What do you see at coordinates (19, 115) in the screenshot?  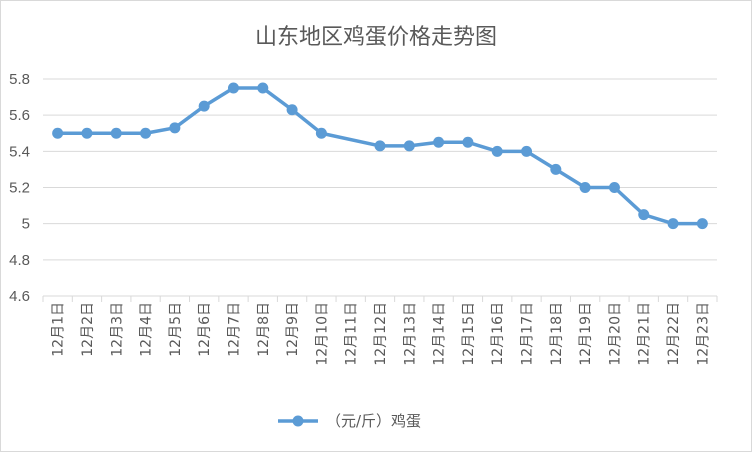 I see `y-tick-label: 5.6` at bounding box center [19, 115].